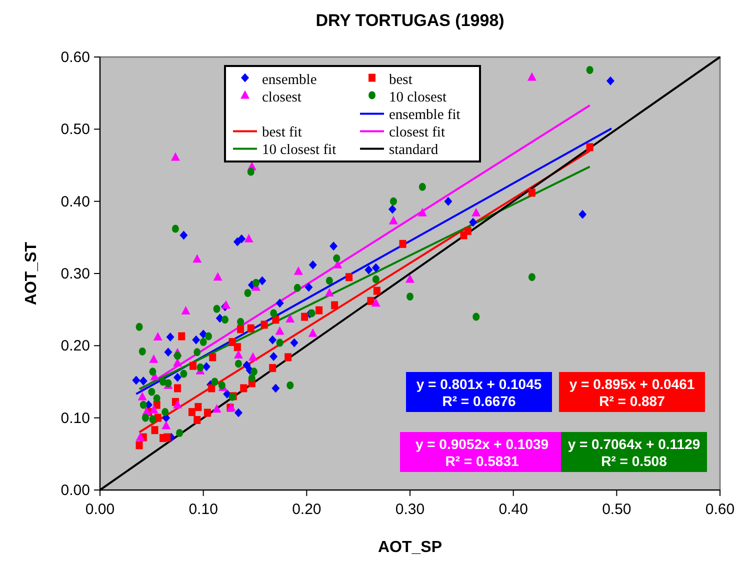 The image size is (741, 567). Describe the element at coordinates (282, 132) in the screenshot. I see `legend-label: best fit` at that location.